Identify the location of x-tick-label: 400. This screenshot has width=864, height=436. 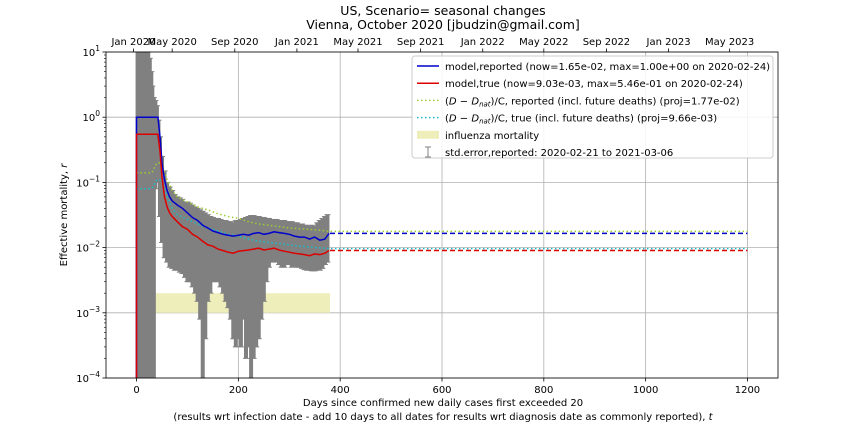
(340, 390).